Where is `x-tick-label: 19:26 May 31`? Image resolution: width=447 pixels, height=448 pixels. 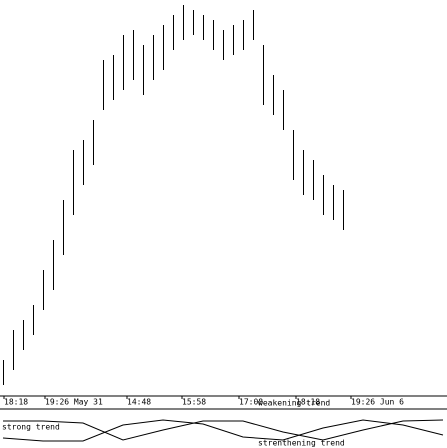 x-tick-label: 19:26 May 31 is located at coordinates (74, 402).